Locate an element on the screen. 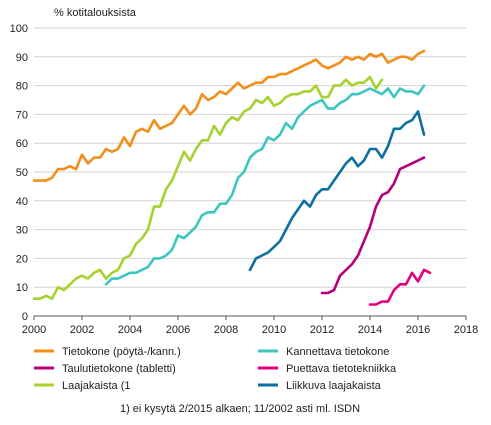  y-tick-label: 100 is located at coordinates (19, 29).